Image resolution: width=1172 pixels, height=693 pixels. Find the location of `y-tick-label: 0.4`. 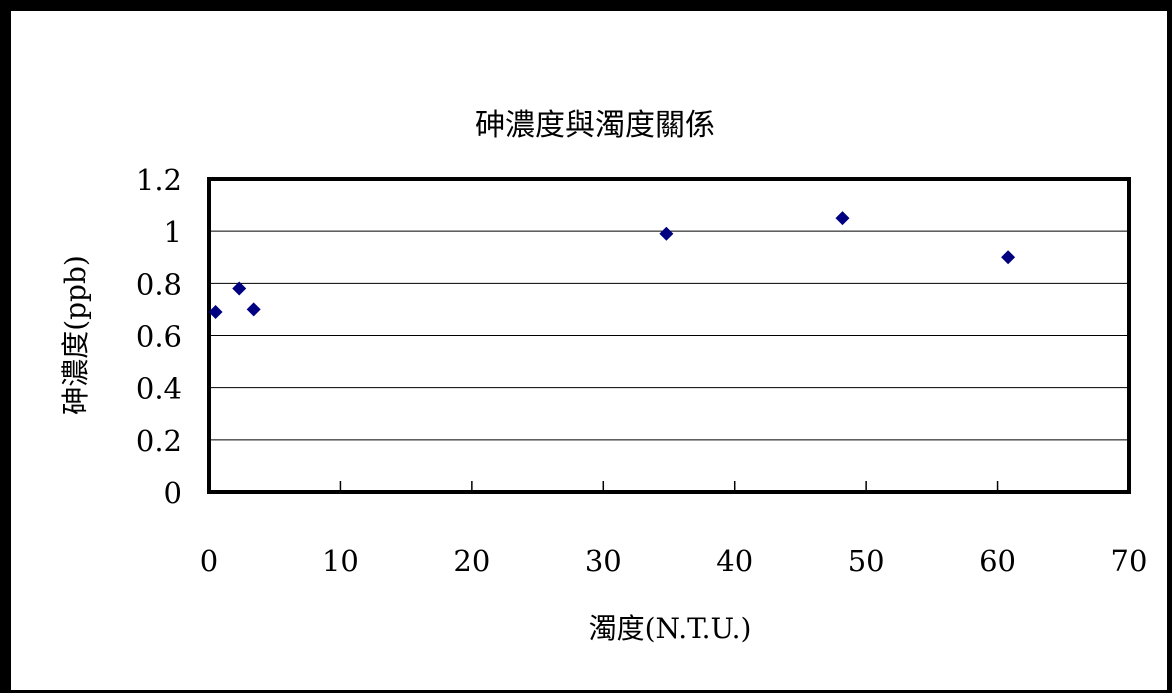

y-tick-label: 0.4 is located at coordinates (159, 389).